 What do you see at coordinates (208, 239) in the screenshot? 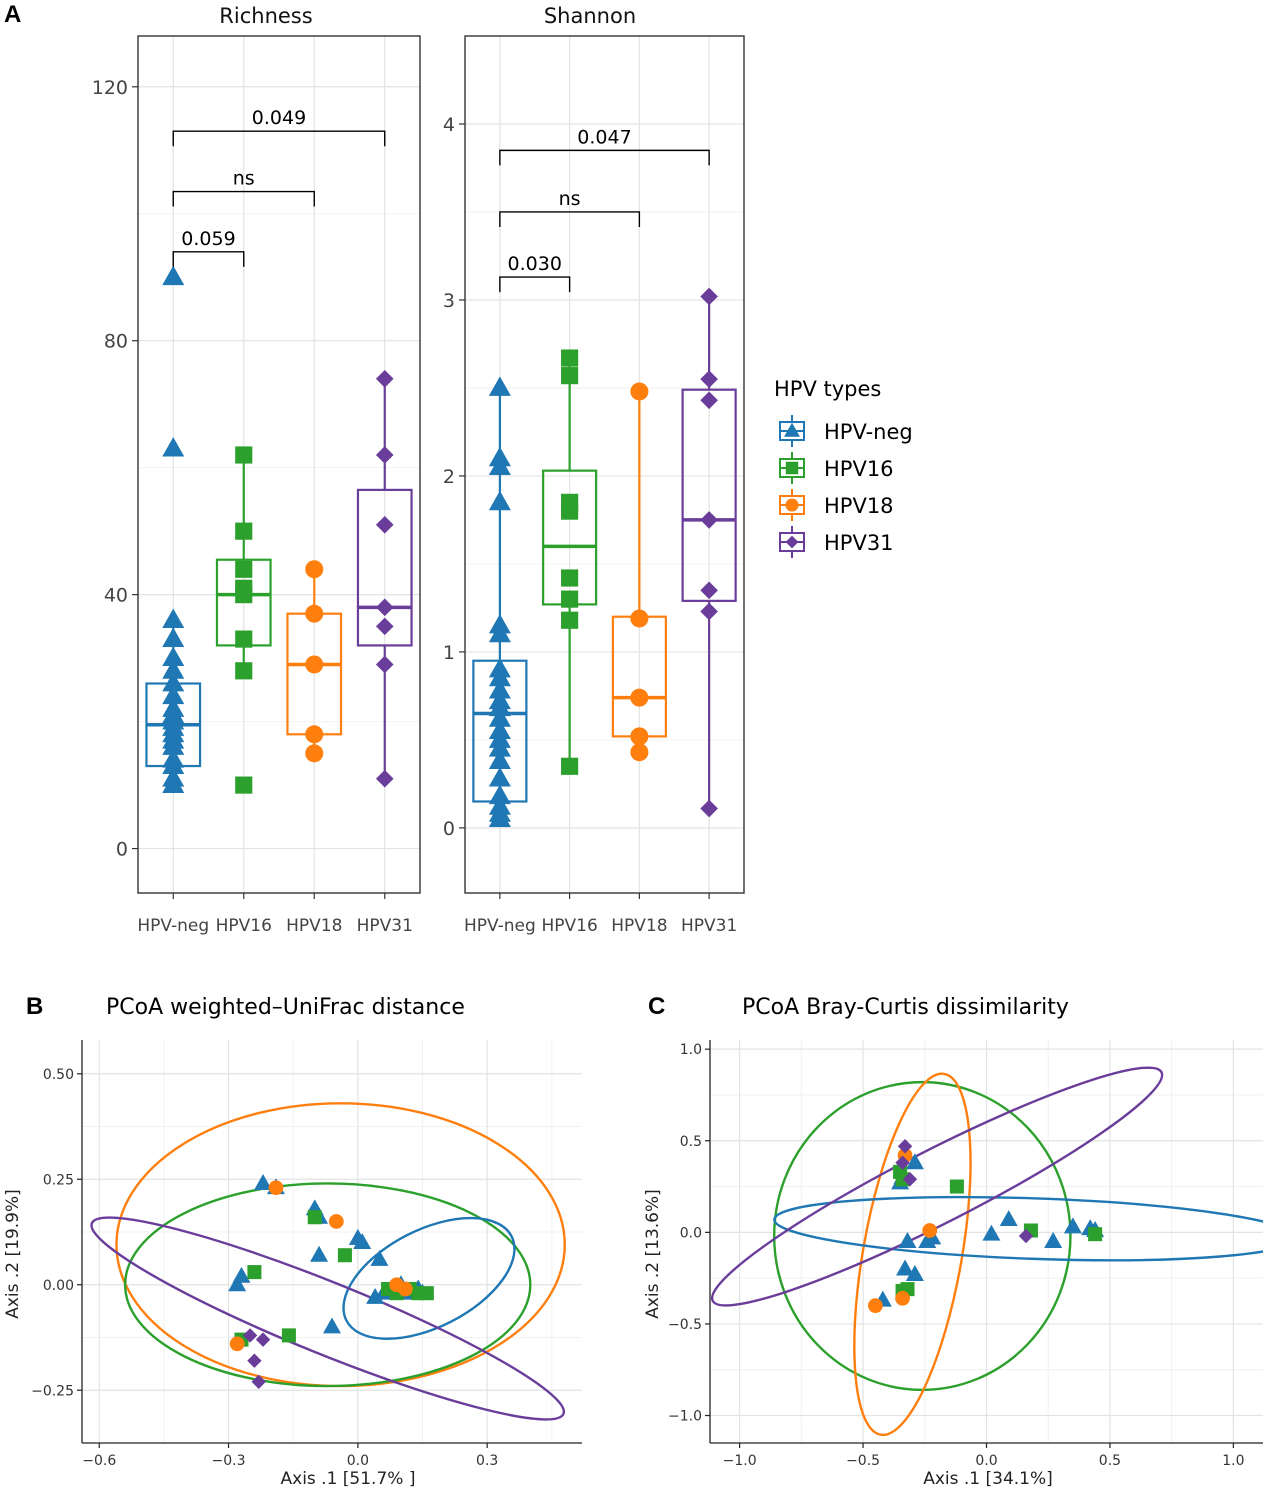
I see `richness-comparison-label: 0.059` at bounding box center [208, 239].